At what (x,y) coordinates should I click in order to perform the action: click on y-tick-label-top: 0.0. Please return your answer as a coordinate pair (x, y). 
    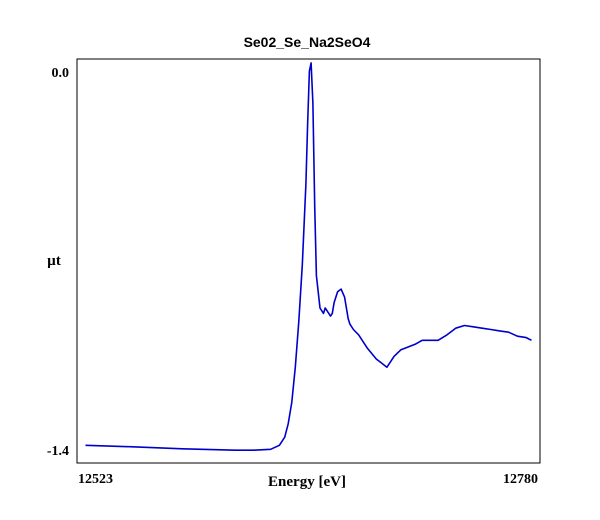
    Looking at the image, I should click on (61, 73).